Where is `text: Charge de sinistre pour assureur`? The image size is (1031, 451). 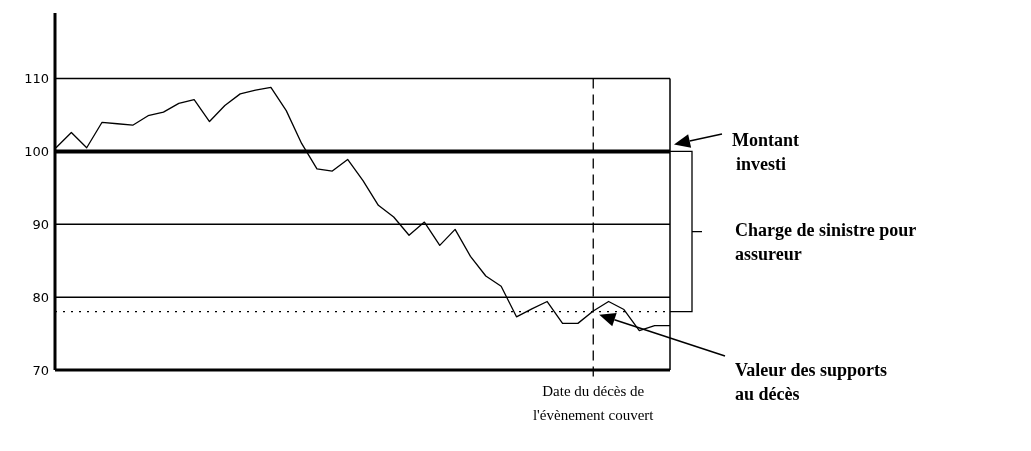 text: Charge de sinistre pour assureur is located at coordinates (826, 242).